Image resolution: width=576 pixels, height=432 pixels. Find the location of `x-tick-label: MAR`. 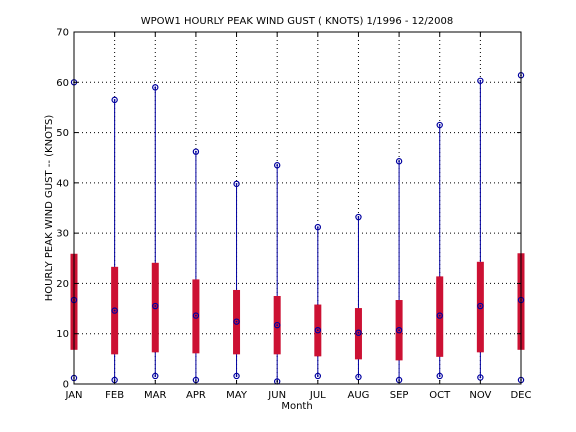

x-tick-label: MAR is located at coordinates (155, 395).